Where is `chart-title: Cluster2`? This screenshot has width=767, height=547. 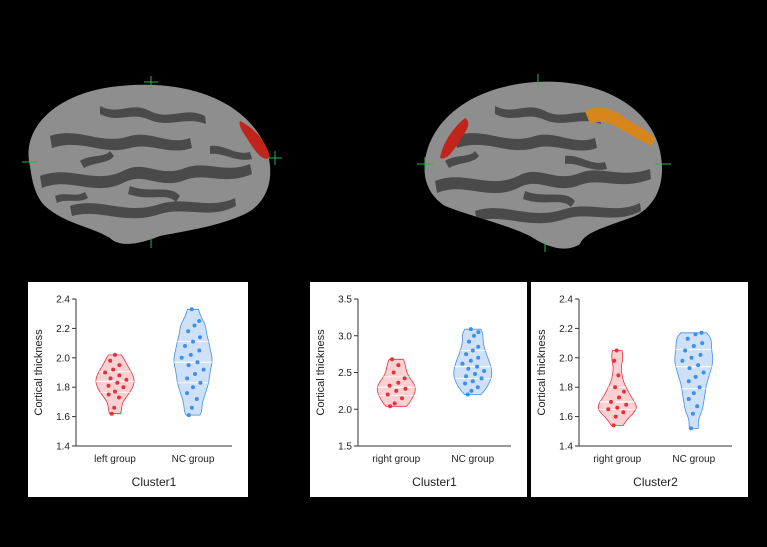
chart-title: Cluster2 is located at coordinates (655, 482).